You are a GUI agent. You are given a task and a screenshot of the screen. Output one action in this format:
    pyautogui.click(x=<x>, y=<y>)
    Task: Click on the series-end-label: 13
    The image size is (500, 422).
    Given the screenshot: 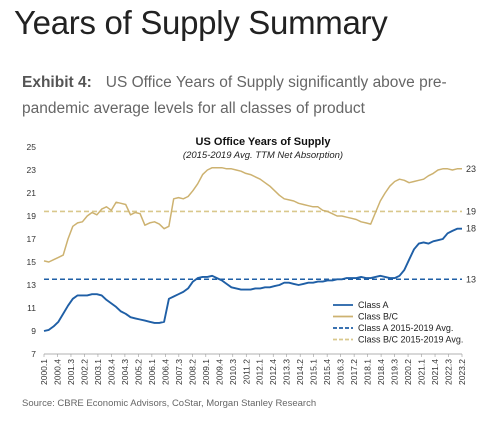 What is the action you would take?
    pyautogui.click(x=471, y=279)
    